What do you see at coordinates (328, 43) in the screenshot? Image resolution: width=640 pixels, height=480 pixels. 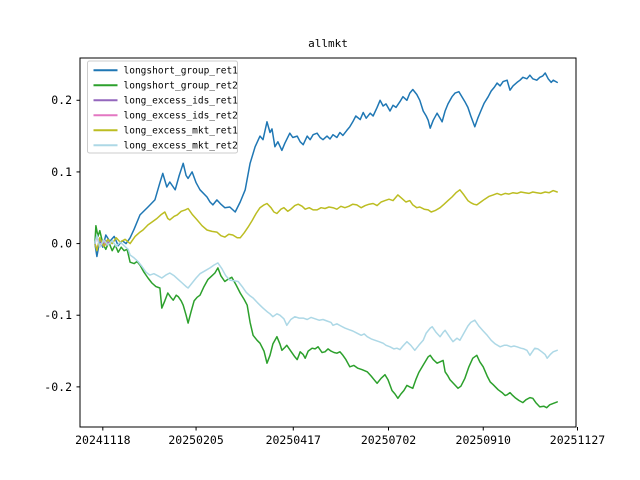 I see `chart-title: allmkt` at bounding box center [328, 43].